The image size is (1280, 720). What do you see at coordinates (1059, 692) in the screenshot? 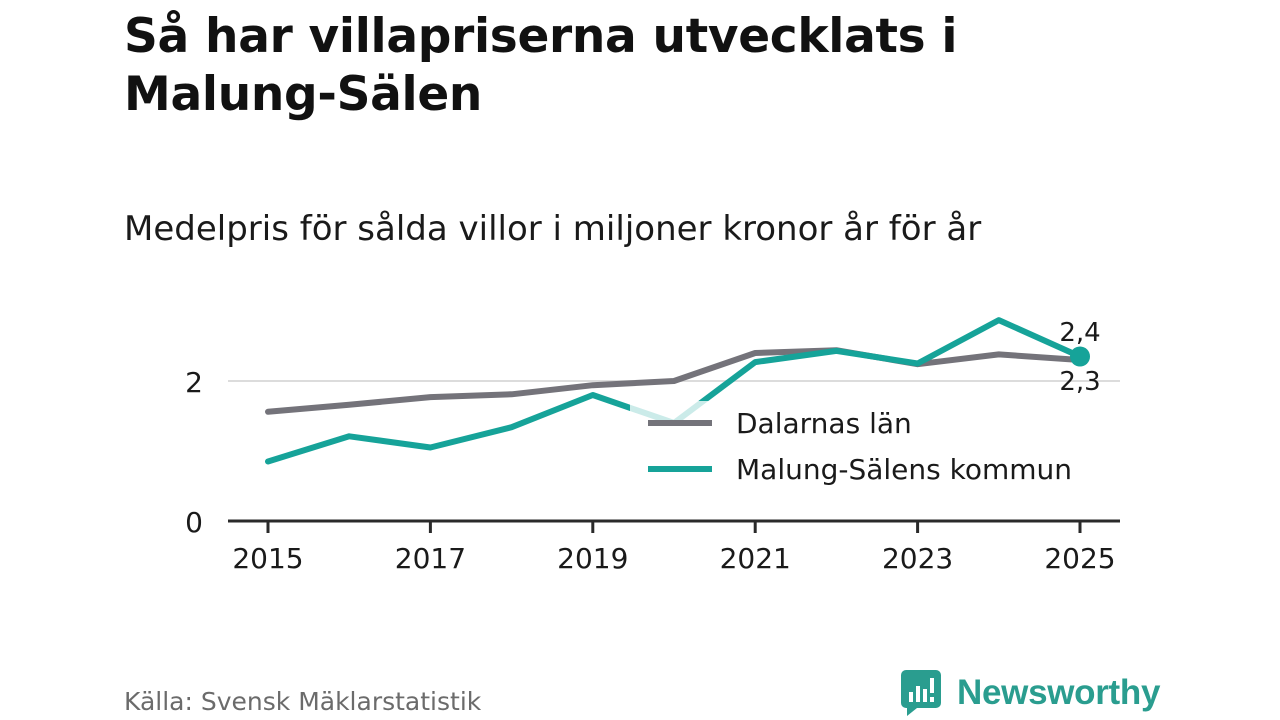
I see `brand-name: Newsworthy` at bounding box center [1059, 692].